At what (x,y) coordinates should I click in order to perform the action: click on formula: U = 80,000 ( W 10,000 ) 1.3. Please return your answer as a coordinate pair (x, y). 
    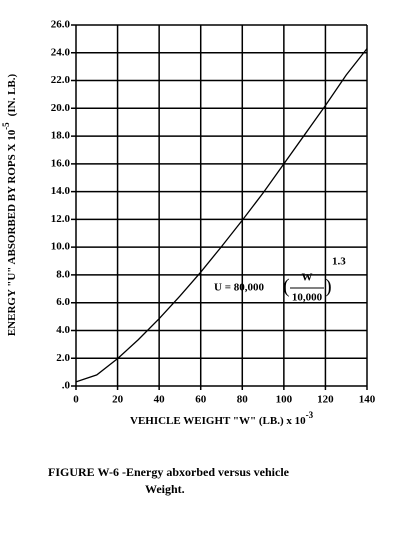
    Looking at the image, I should click on (280, 280).